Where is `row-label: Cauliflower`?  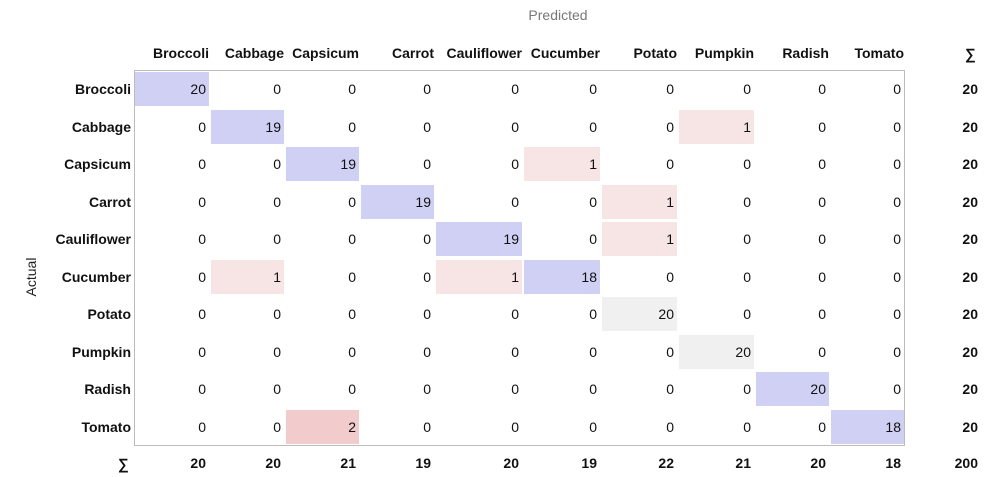 row-label: Cauliflower is located at coordinates (93, 239).